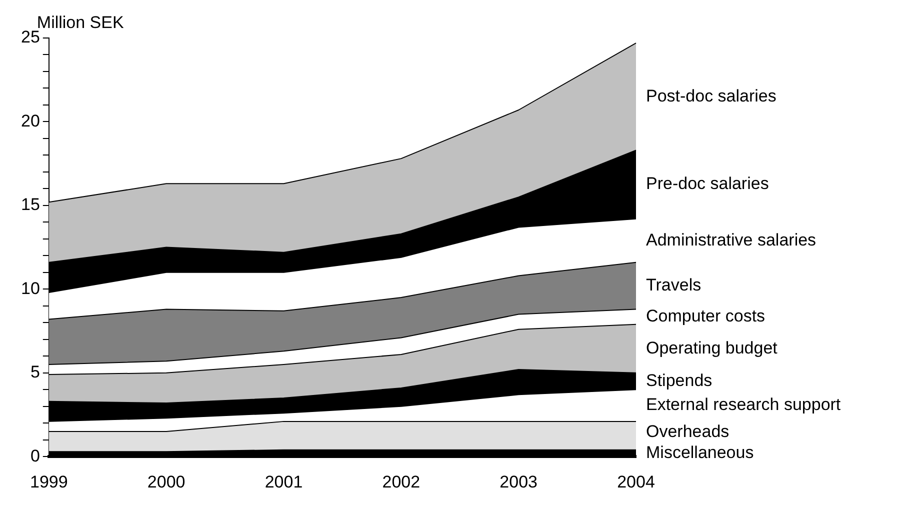  I want to click on series-label: Operating budget, so click(712, 348).